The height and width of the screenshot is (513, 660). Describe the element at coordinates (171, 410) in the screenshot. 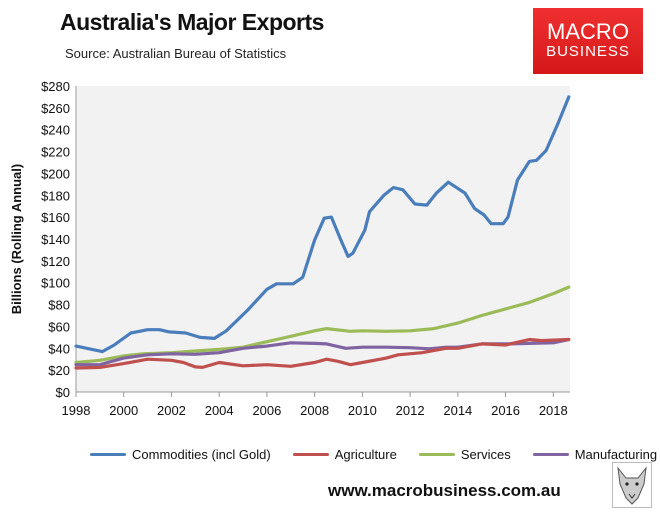

I see `x-tick-label: 2002` at that location.